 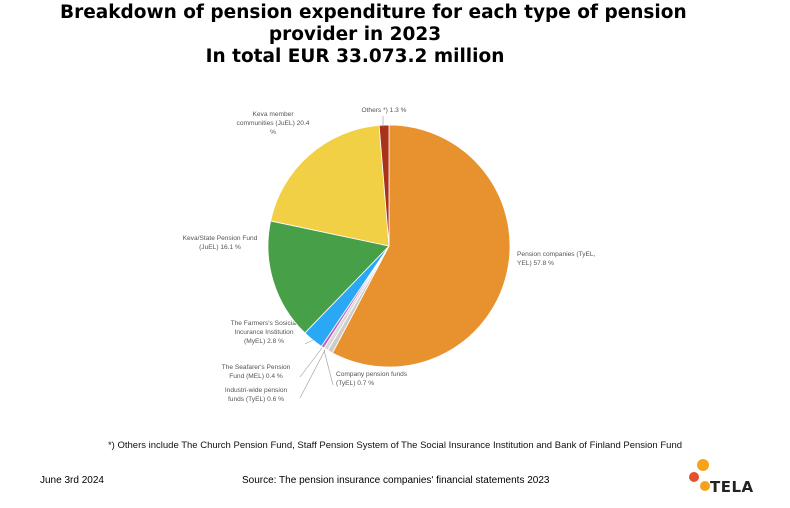 What do you see at coordinates (220, 243) in the screenshot?
I see `slice-label: Keva/State Pension Fund (JuEL) 16.1 %` at bounding box center [220, 243].